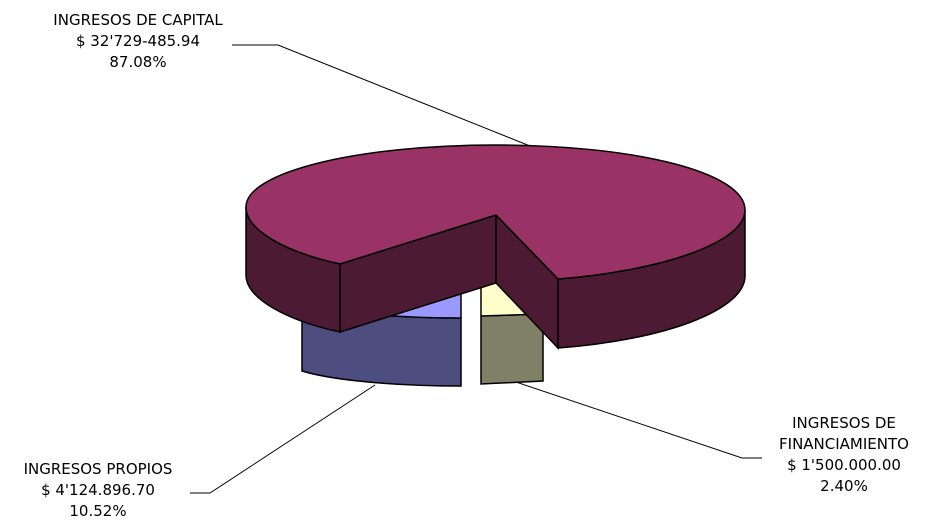 This screenshot has width=932, height=525. What do you see at coordinates (844, 444) in the screenshot?
I see `data-label-financiamiento-name2: FINANCIAMIENTO` at bounding box center [844, 444].